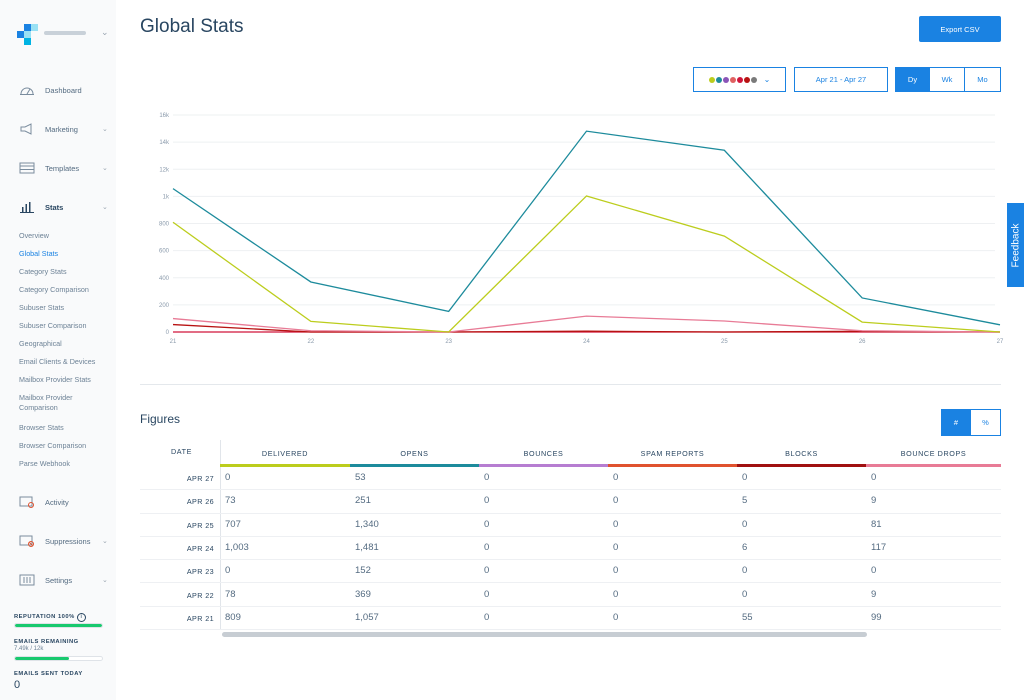 This screenshot has width=1024, height=700. What do you see at coordinates (53, 325) in the screenshot?
I see `stats-subnav-item: Subuser Comparison` at bounding box center [53, 325].